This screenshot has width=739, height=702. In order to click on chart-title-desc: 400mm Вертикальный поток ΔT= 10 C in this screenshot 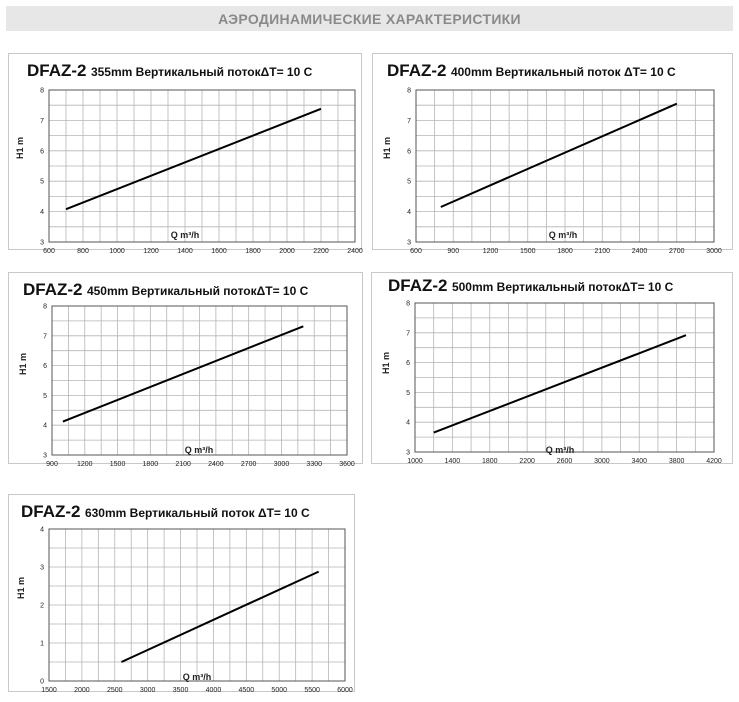, I will do `click(563, 72)`.